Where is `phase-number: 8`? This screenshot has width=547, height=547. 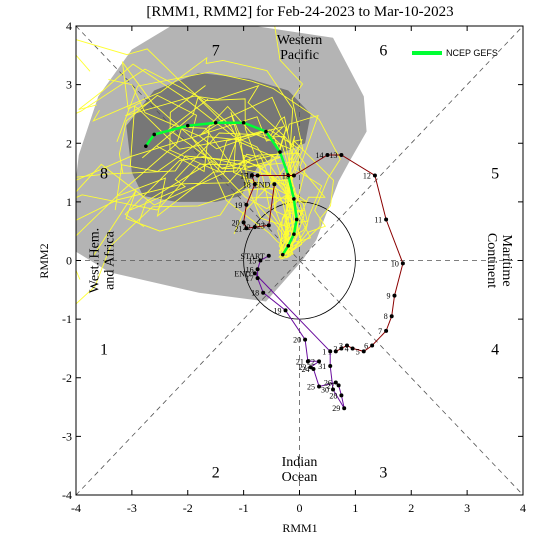 phase-number: 8 is located at coordinates (104, 174).